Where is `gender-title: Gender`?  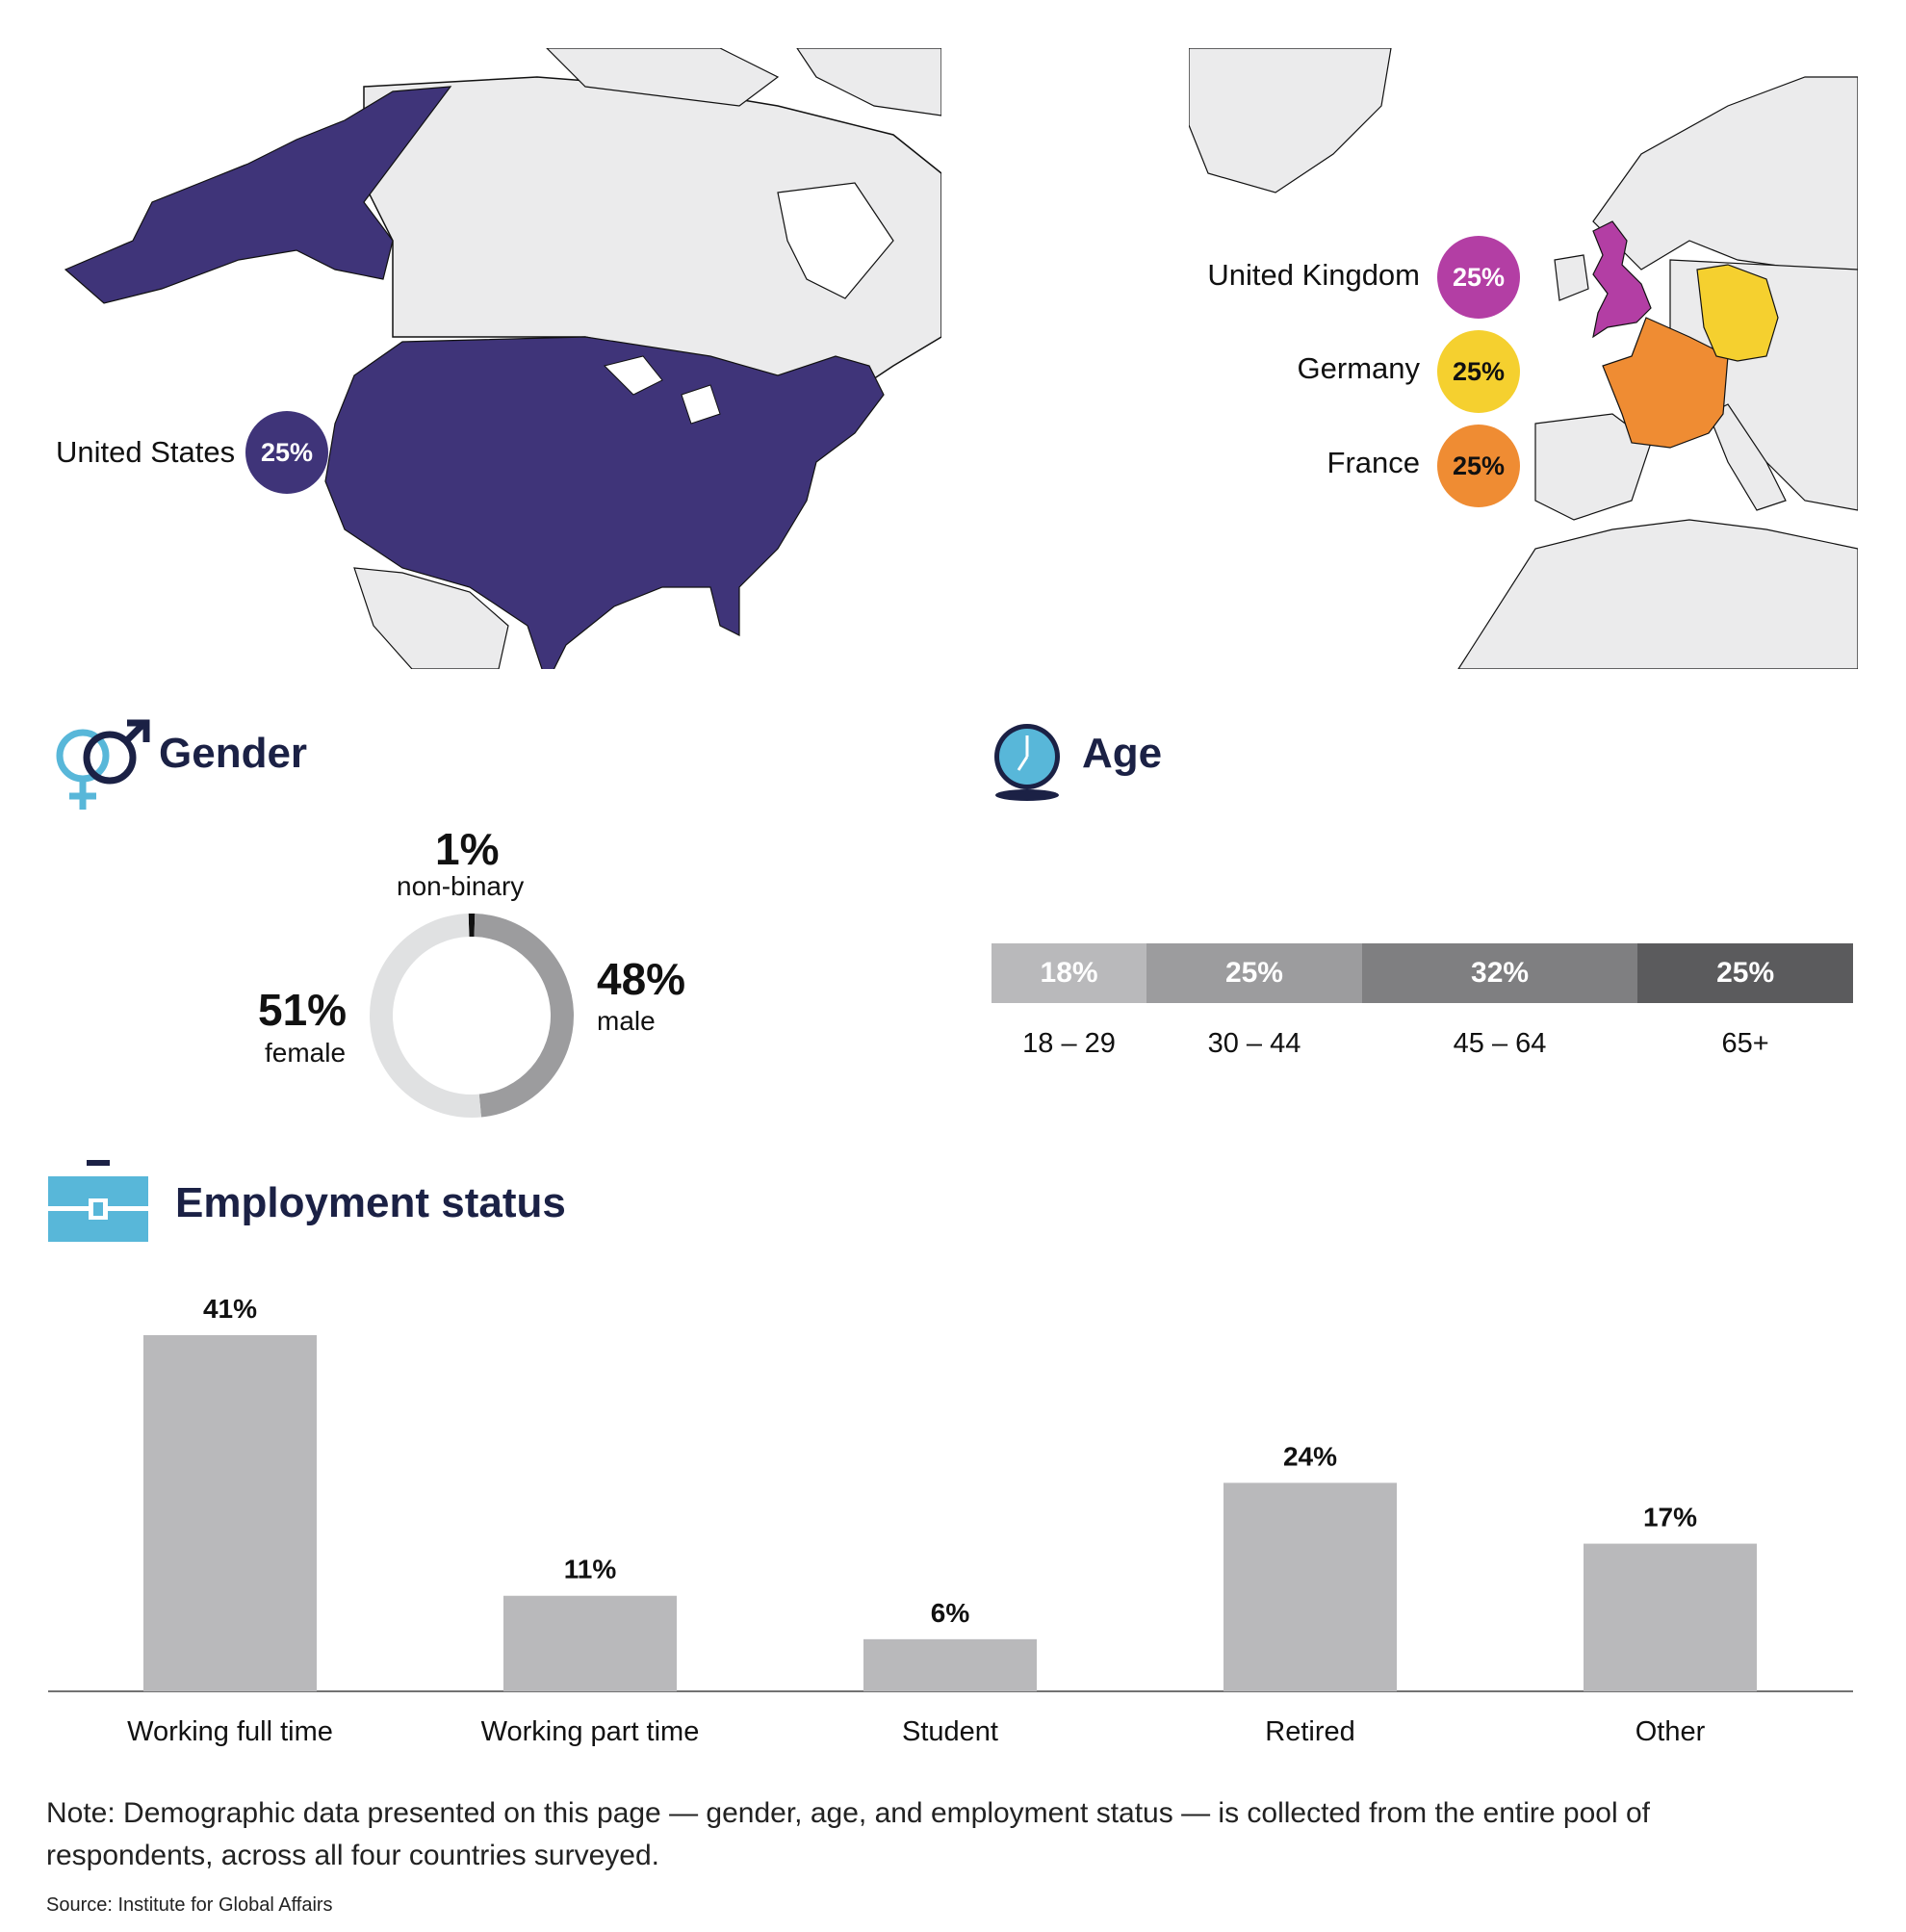 gender-title: Gender is located at coordinates (233, 754).